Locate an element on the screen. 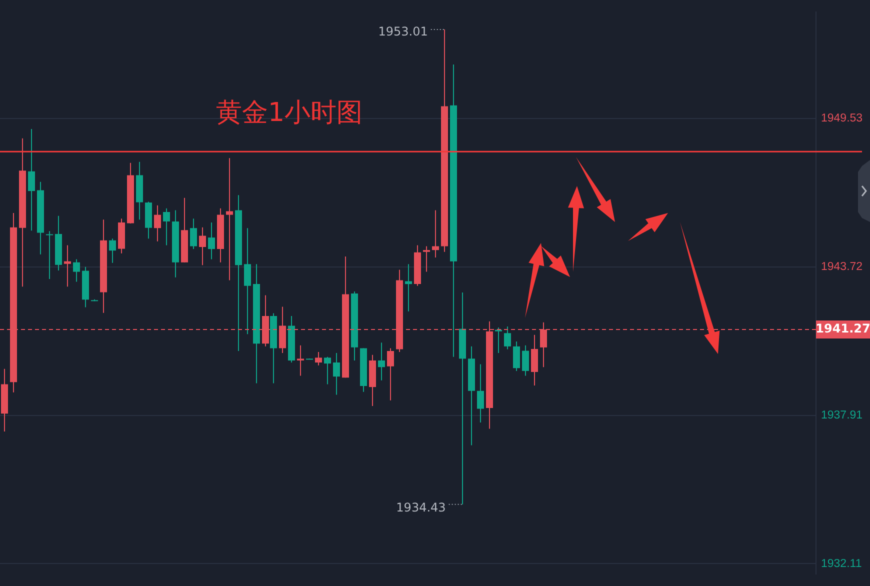  y-tick-label: 1943.72 is located at coordinates (842, 267).